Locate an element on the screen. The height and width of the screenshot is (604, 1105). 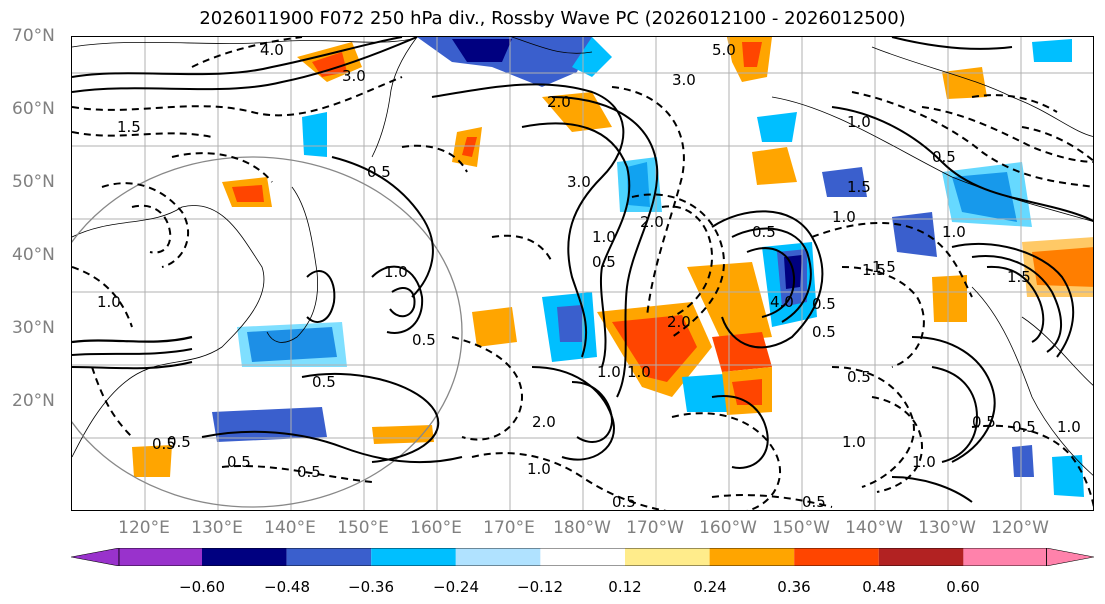
latitude-label: 30°N is located at coordinates (33, 328).